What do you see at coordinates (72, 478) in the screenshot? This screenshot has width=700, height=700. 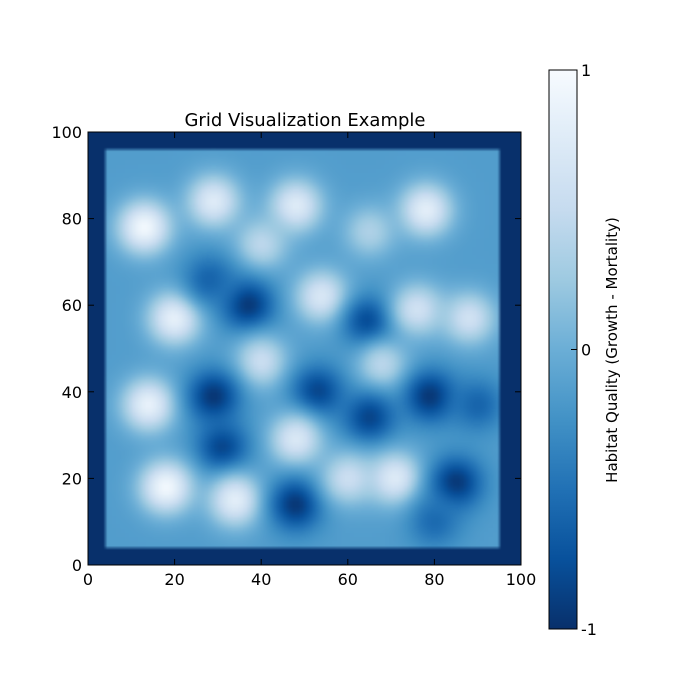 I see `y-tick-label: 20` at bounding box center [72, 478].